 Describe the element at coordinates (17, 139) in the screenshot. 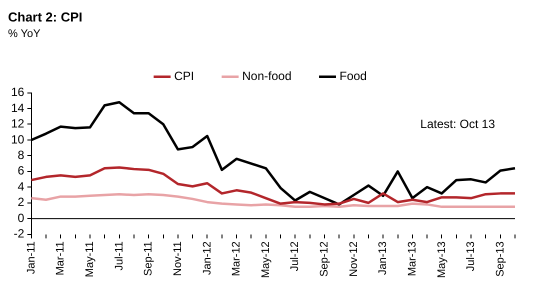

I see `y-tick-label: 10` at that location.